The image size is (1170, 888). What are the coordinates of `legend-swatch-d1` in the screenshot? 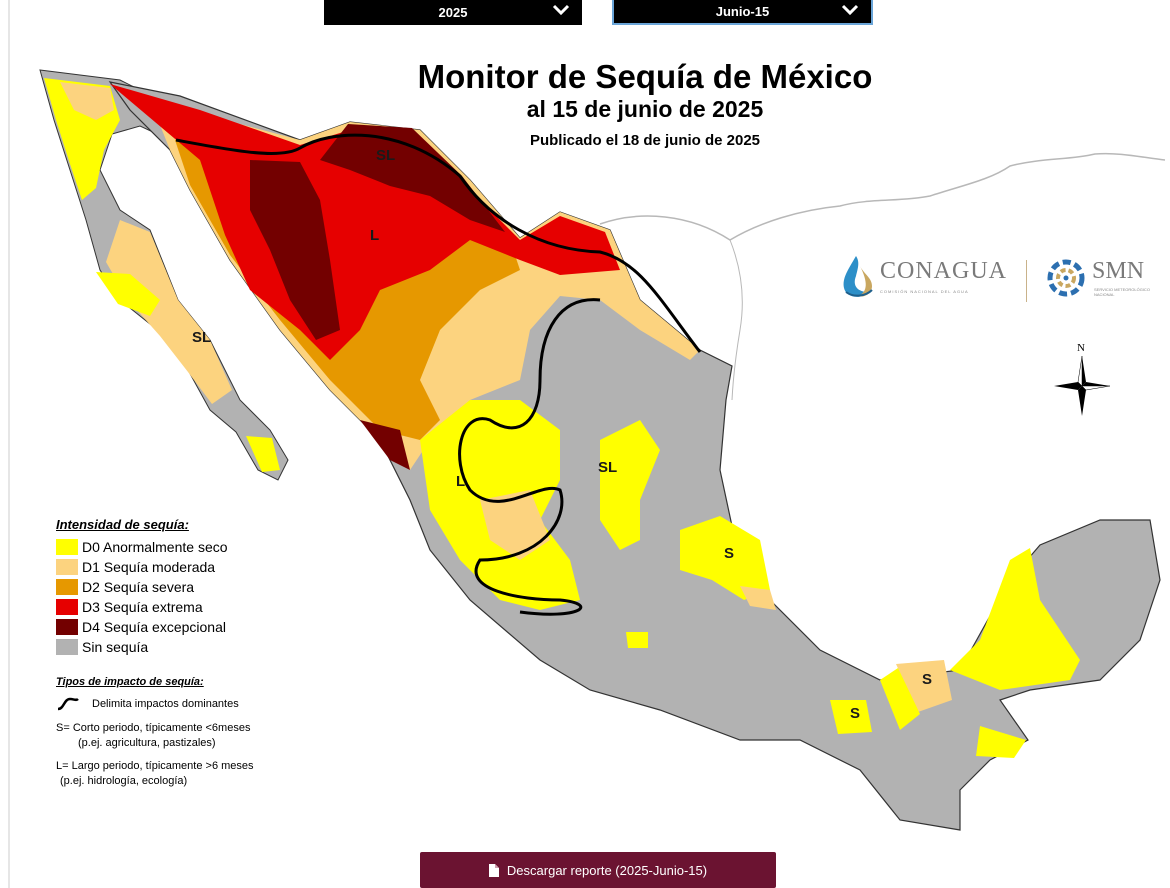 It's located at (67, 567).